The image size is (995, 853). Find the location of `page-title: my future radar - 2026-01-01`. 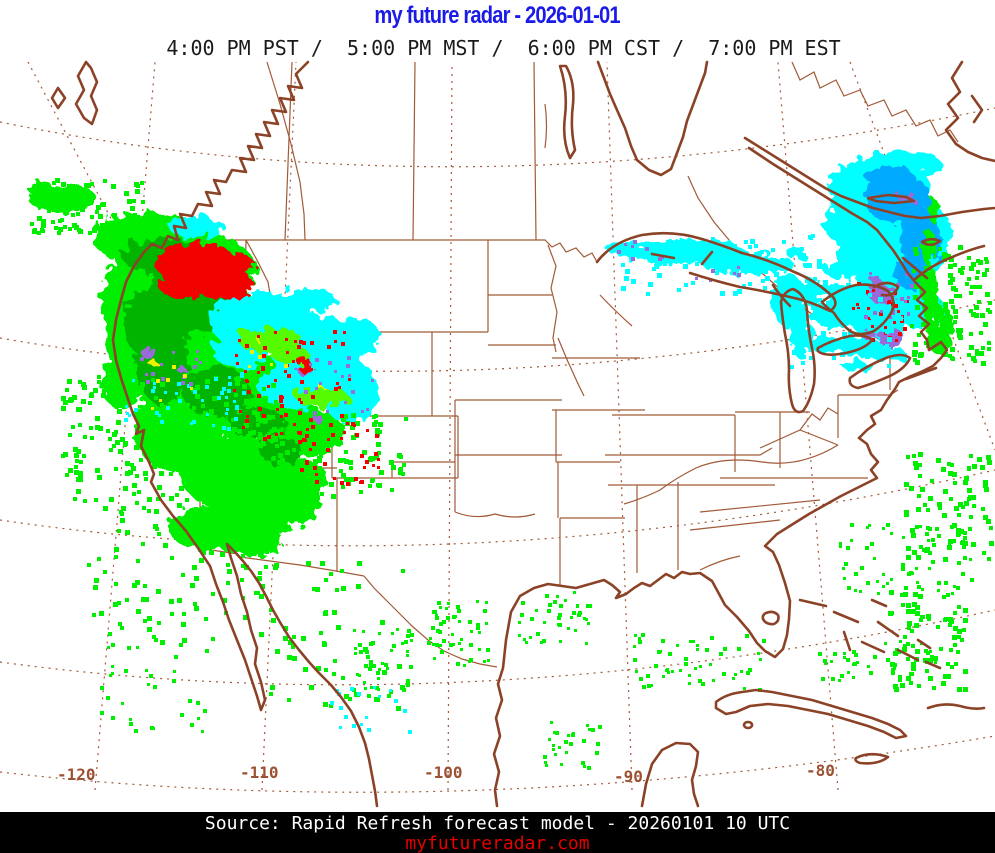

page-title: my future radar - 2026-01-01 is located at coordinates (497, 16).